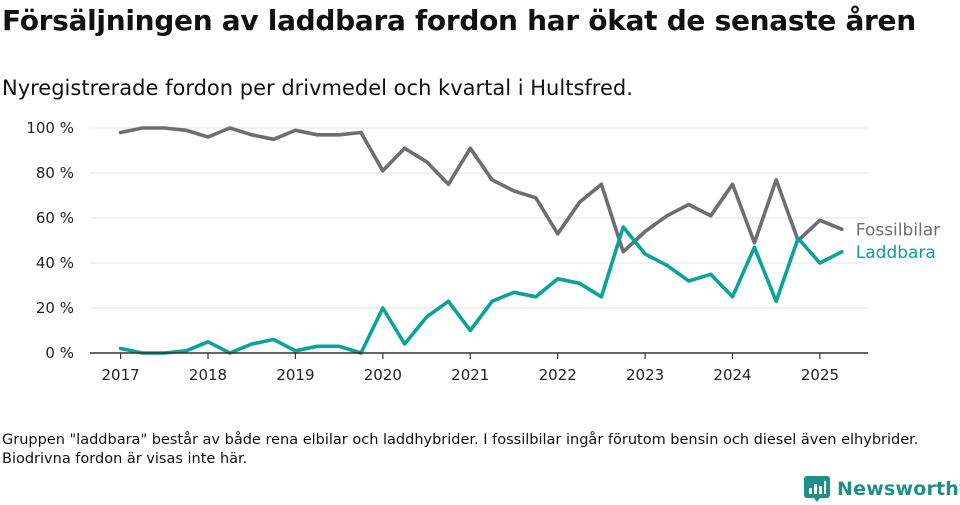  Describe the element at coordinates (55, 263) in the screenshot. I see `y-tick-label-40: 40 %` at that location.